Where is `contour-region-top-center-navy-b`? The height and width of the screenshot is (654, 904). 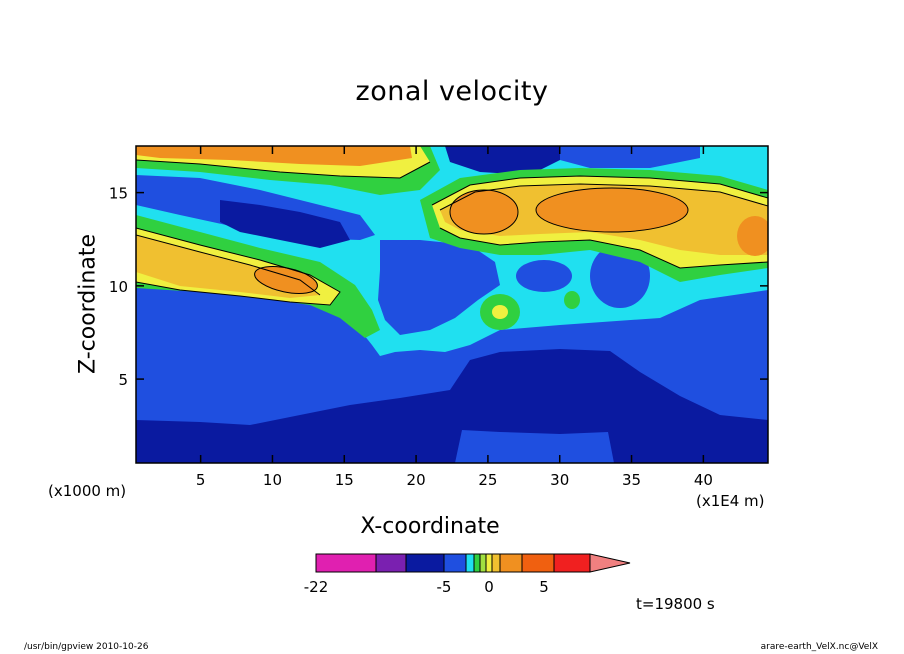
contour-region-top-center-navy-b is located at coordinates (630, 157).